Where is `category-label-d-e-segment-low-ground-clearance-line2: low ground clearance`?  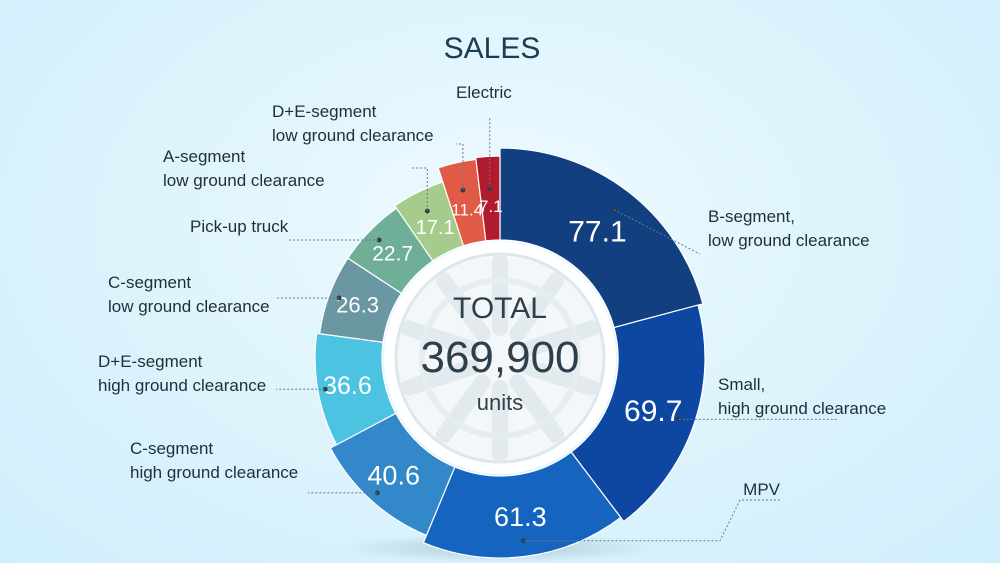 category-label-d-e-segment-low-ground-clearance-line2: low ground clearance is located at coordinates (353, 135).